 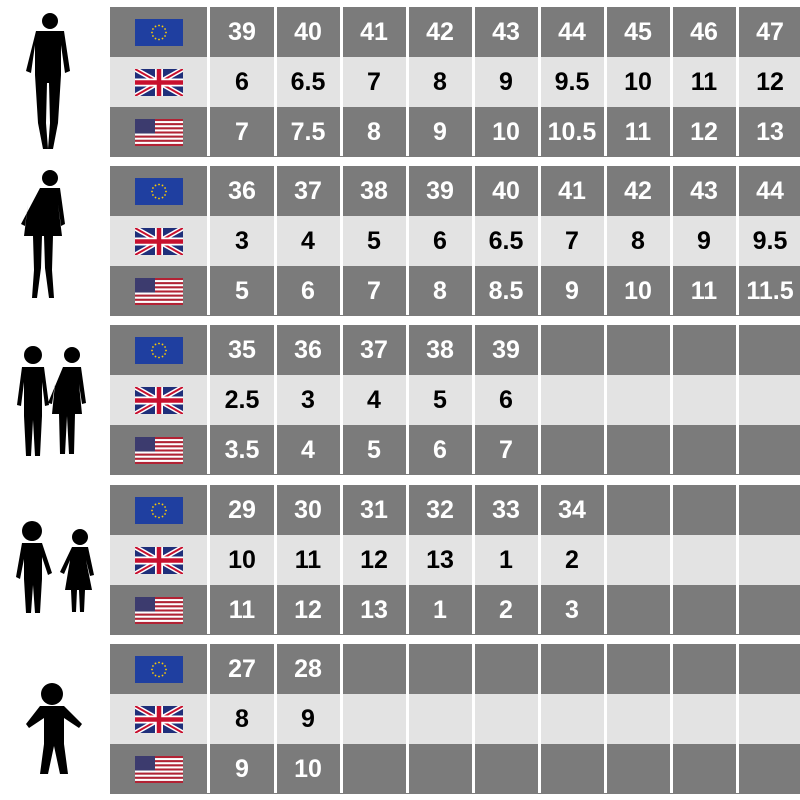 What do you see at coordinates (374, 349) in the screenshot?
I see `size-cell: 37` at bounding box center [374, 349].